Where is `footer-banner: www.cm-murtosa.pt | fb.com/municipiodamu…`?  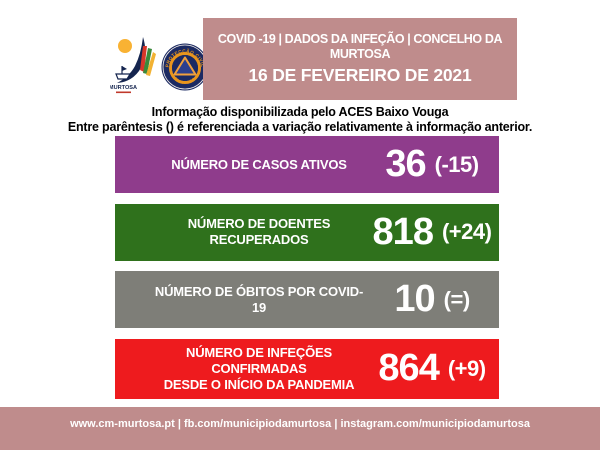 footer-banner: www.cm-murtosa.pt | fb.com/municipiodamu… is located at coordinates (300, 428).